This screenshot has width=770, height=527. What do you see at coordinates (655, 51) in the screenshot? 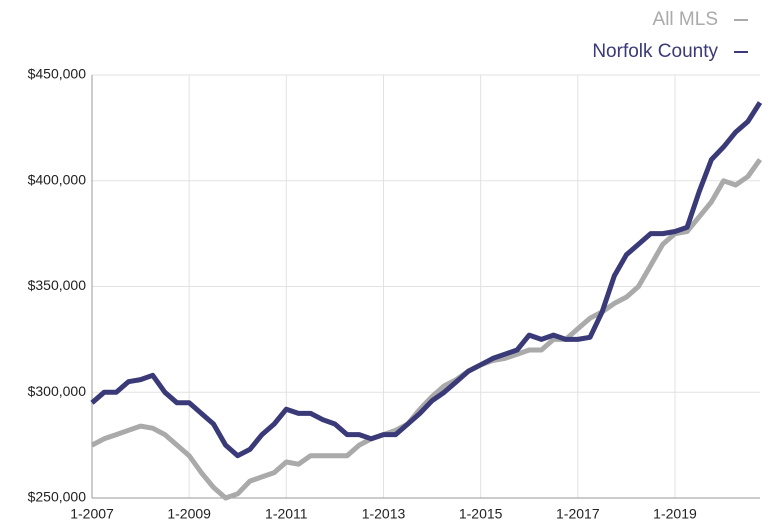
I see `legend-label: Norfolk County` at bounding box center [655, 51].